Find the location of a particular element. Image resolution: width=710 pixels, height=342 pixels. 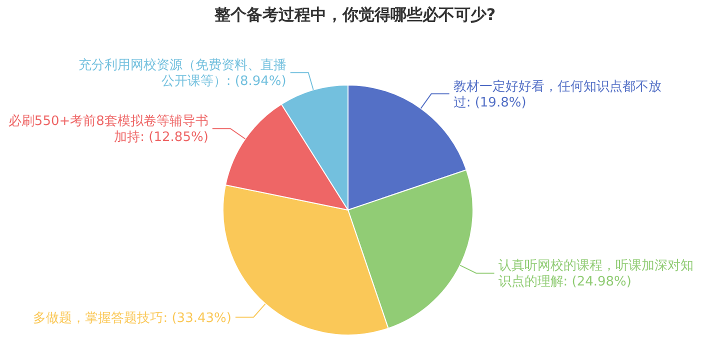

chart-title: 整个备考过程中，你觉得哪些必不可少? is located at coordinates (354, 14).